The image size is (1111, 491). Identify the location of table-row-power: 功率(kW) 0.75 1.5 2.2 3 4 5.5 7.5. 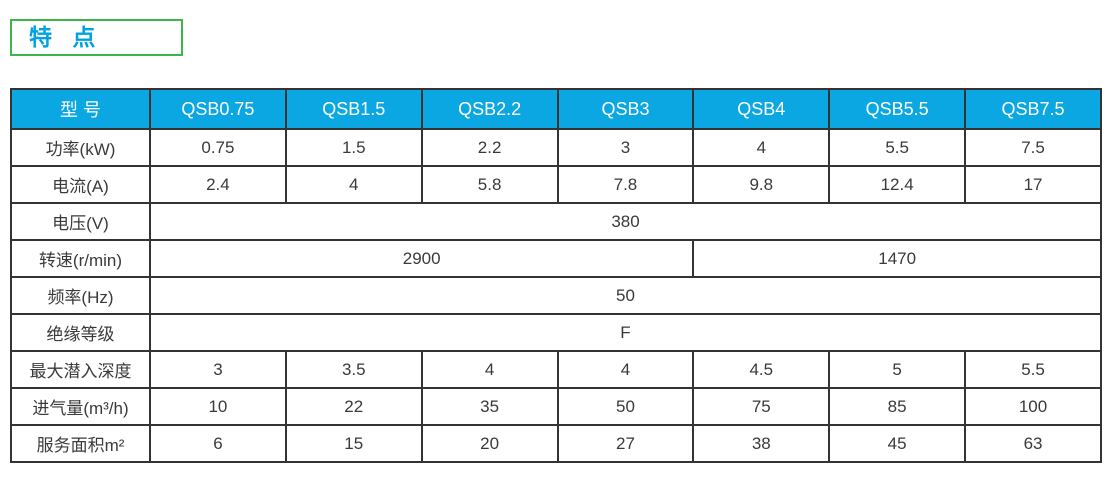
(556, 147).